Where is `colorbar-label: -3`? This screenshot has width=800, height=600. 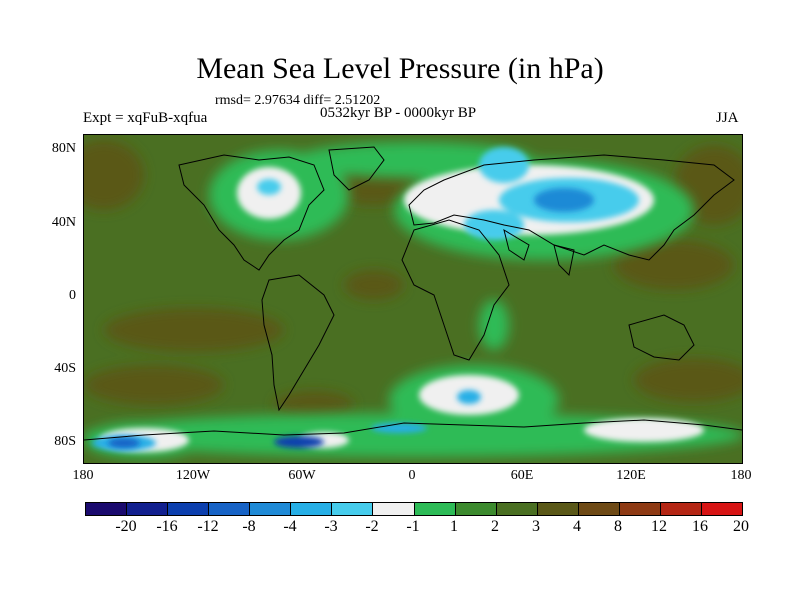
colorbar-label: -3 is located at coordinates (331, 526).